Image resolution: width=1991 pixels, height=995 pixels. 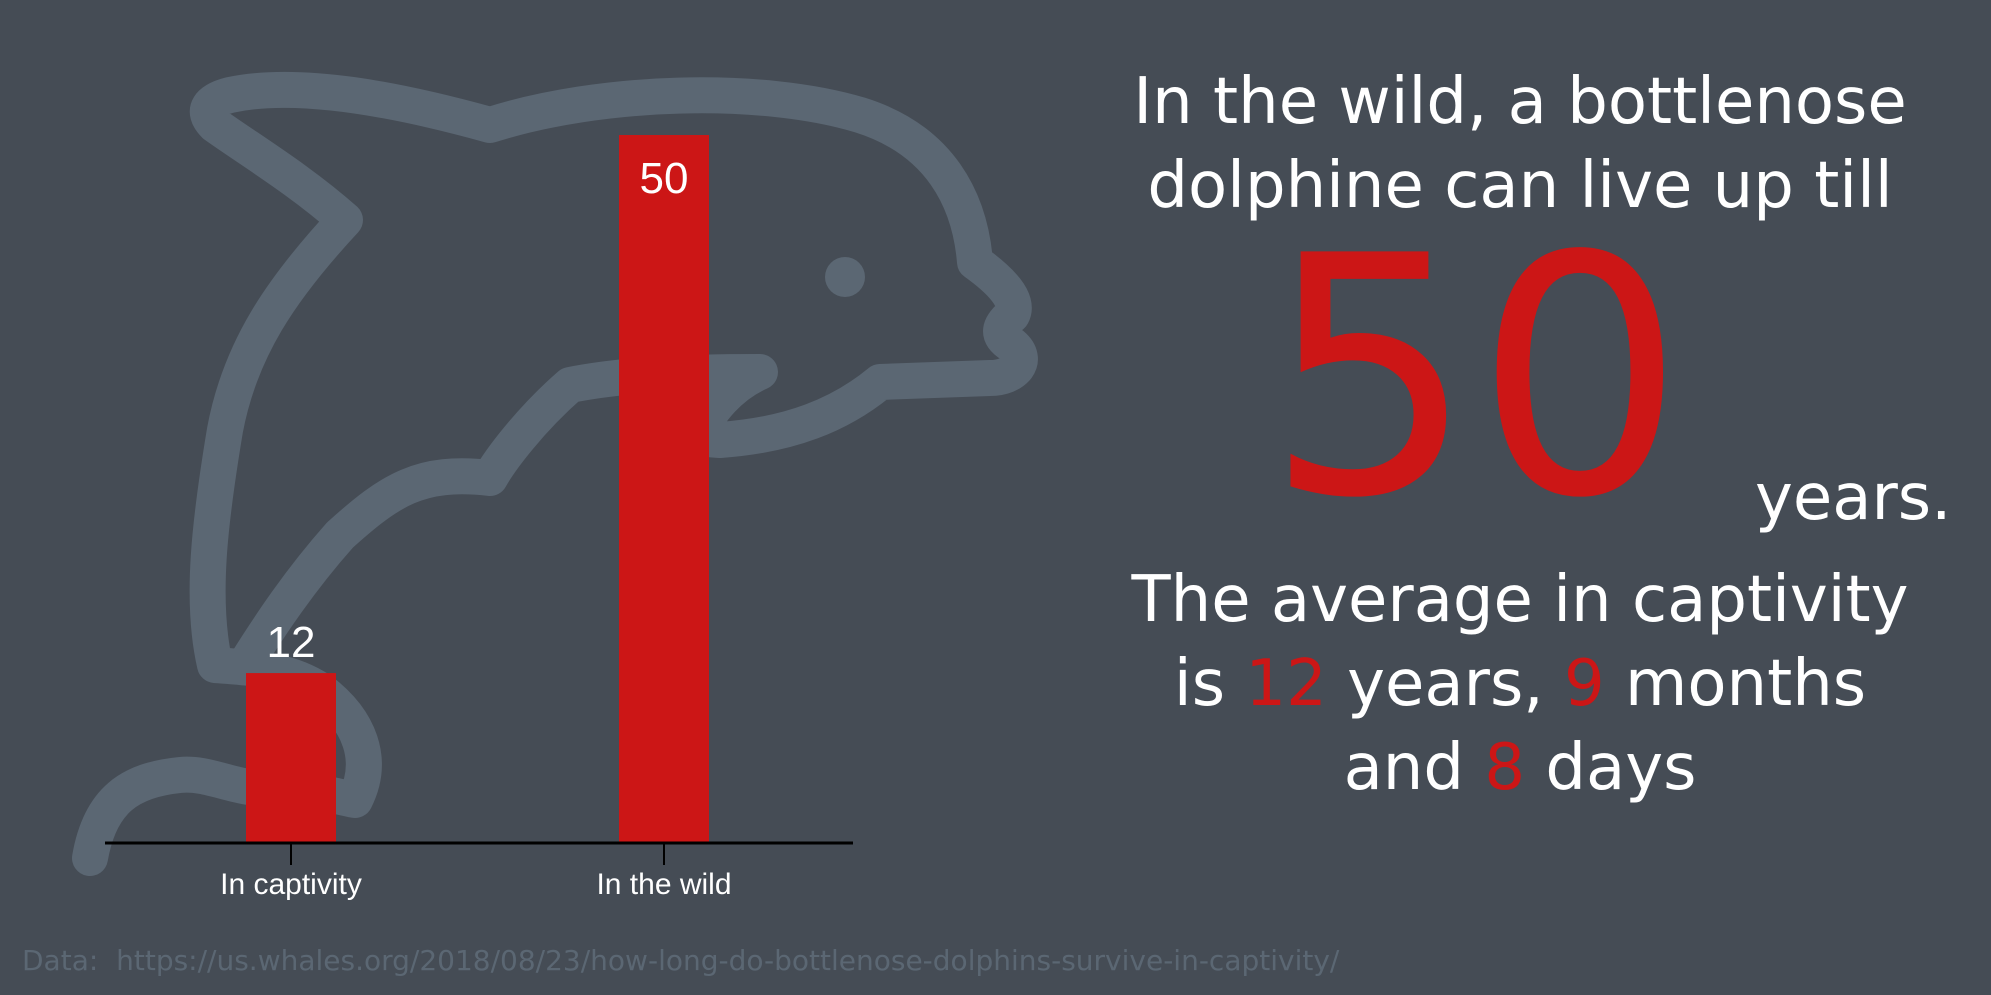 I want to click on source-label: Data:, so click(x=60, y=960).